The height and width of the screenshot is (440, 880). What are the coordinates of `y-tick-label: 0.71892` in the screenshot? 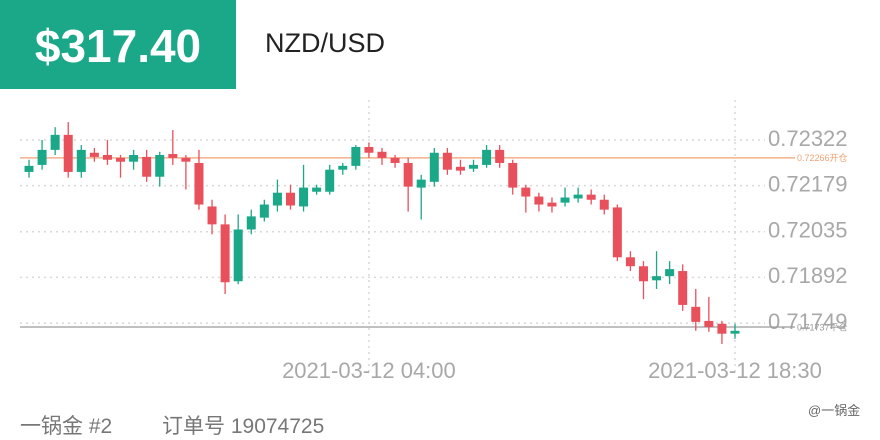 It's located at (808, 275).